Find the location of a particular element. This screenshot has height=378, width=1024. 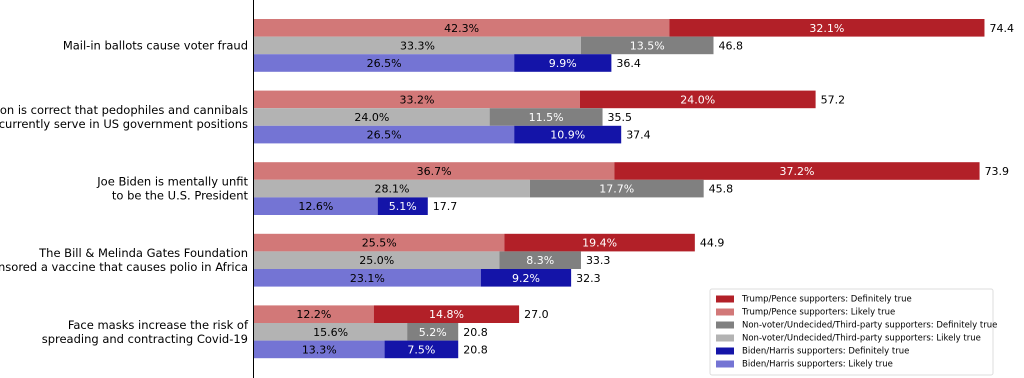

value-label: 23.1% is located at coordinates (367, 278).